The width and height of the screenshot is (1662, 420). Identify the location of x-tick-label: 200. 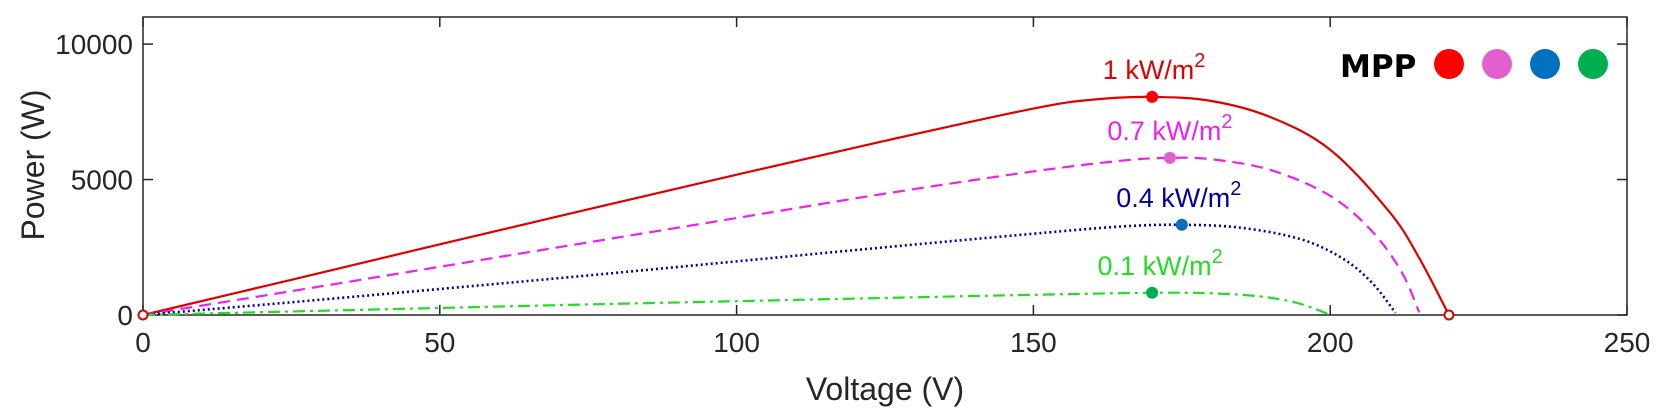
(1330, 342).